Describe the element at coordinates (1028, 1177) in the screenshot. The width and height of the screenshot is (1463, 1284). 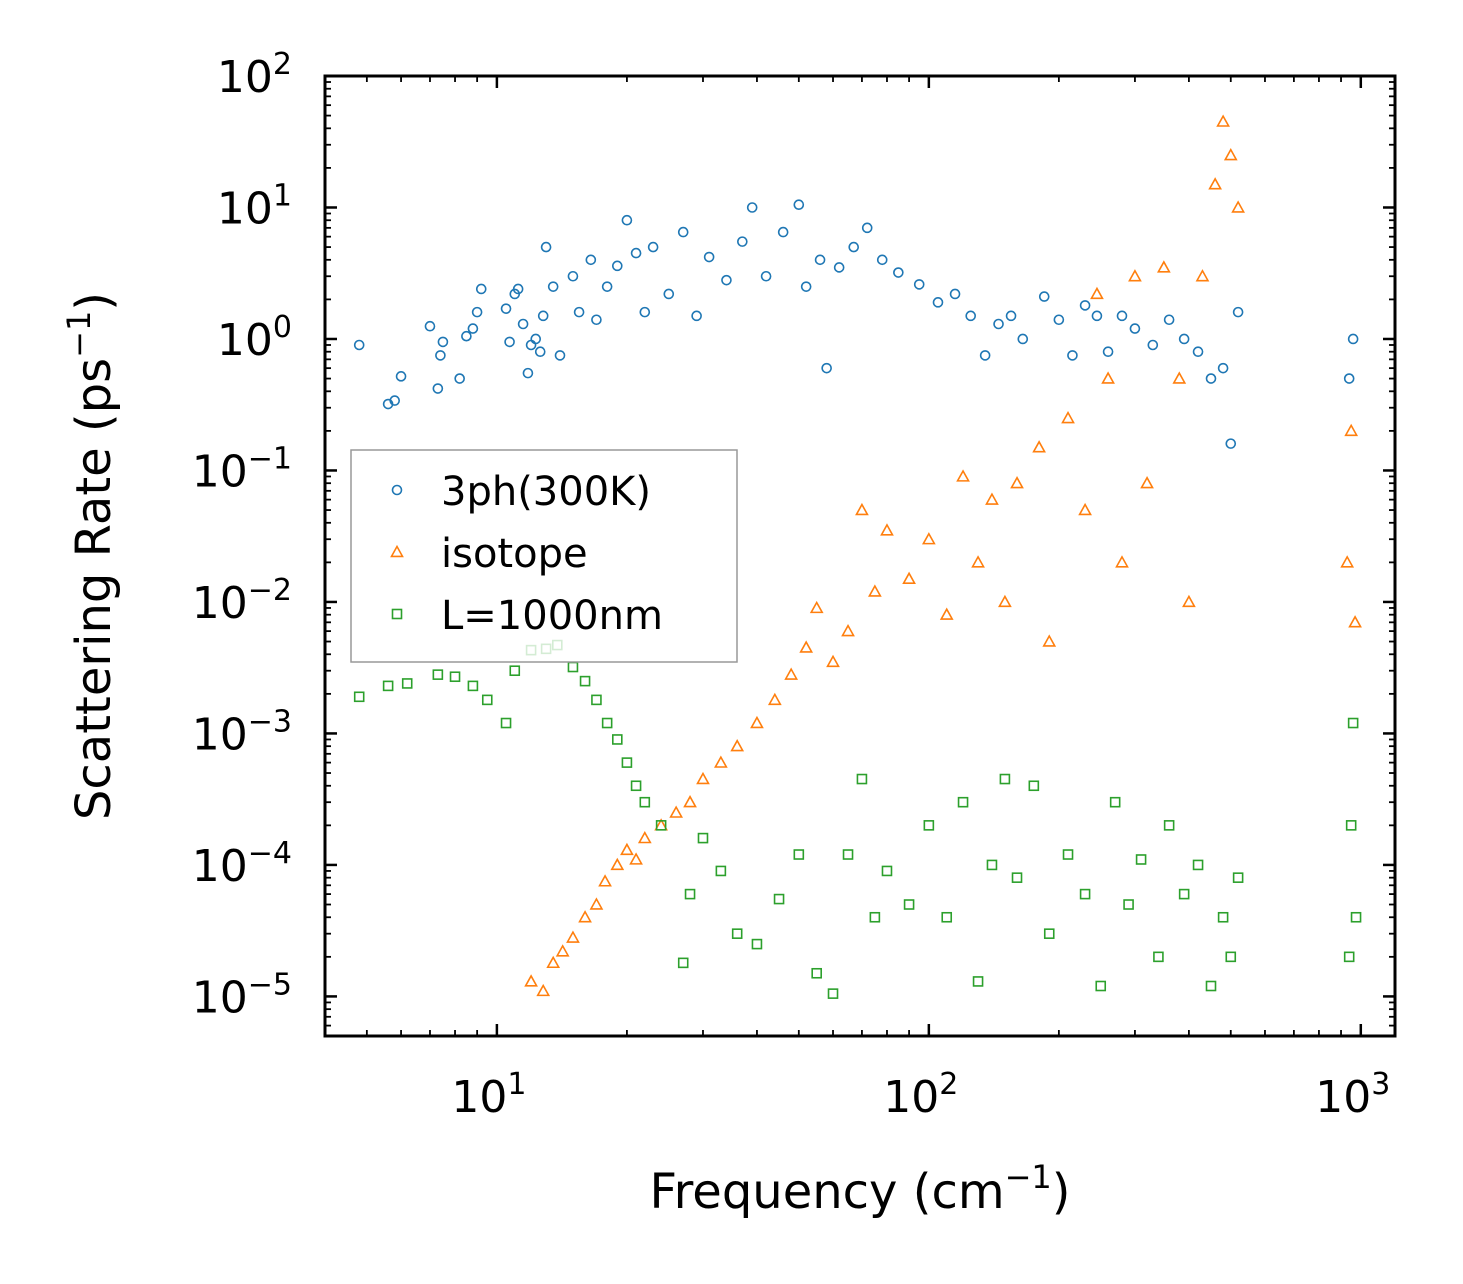
I see `x-axis-label-sup: −1` at that location.